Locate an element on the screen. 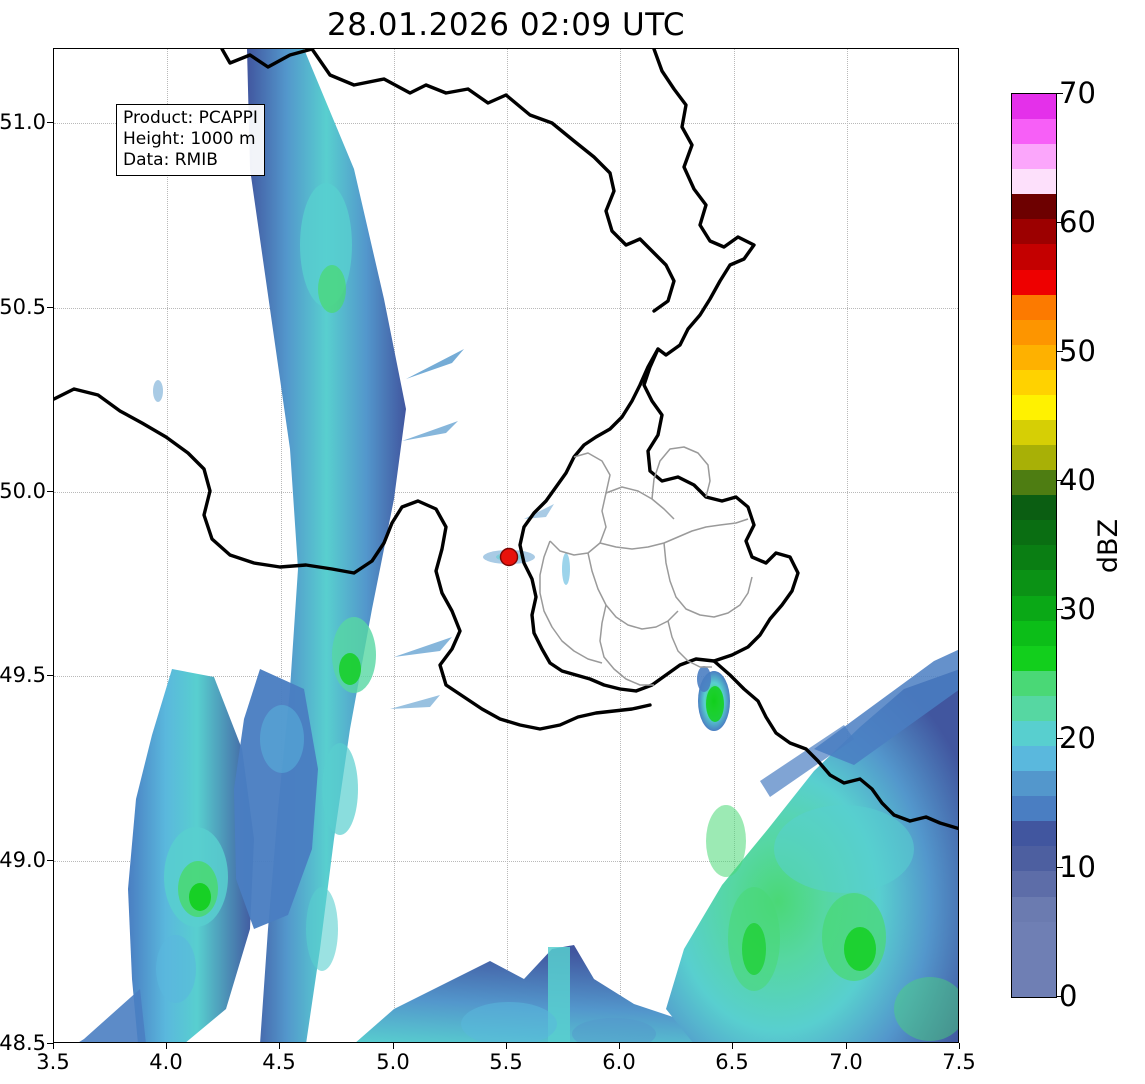 The image size is (1145, 1084). gridline-x-5.0 is located at coordinates (394, 545).